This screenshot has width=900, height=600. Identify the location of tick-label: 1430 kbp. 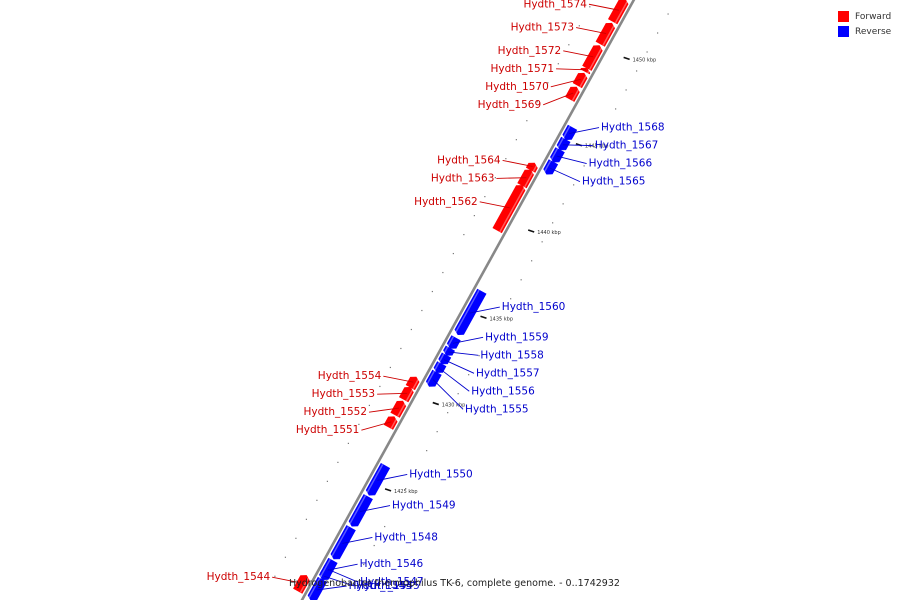
(454, 406).